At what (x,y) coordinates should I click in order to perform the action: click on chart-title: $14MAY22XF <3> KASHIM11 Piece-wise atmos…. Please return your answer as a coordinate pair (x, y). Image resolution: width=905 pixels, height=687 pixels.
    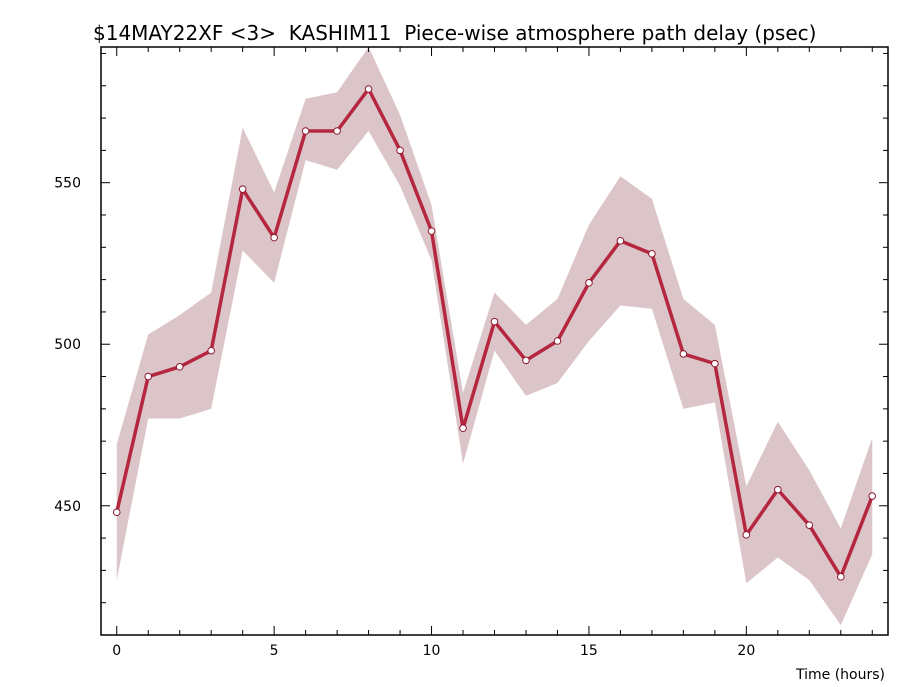
    Looking at the image, I should click on (454, 33).